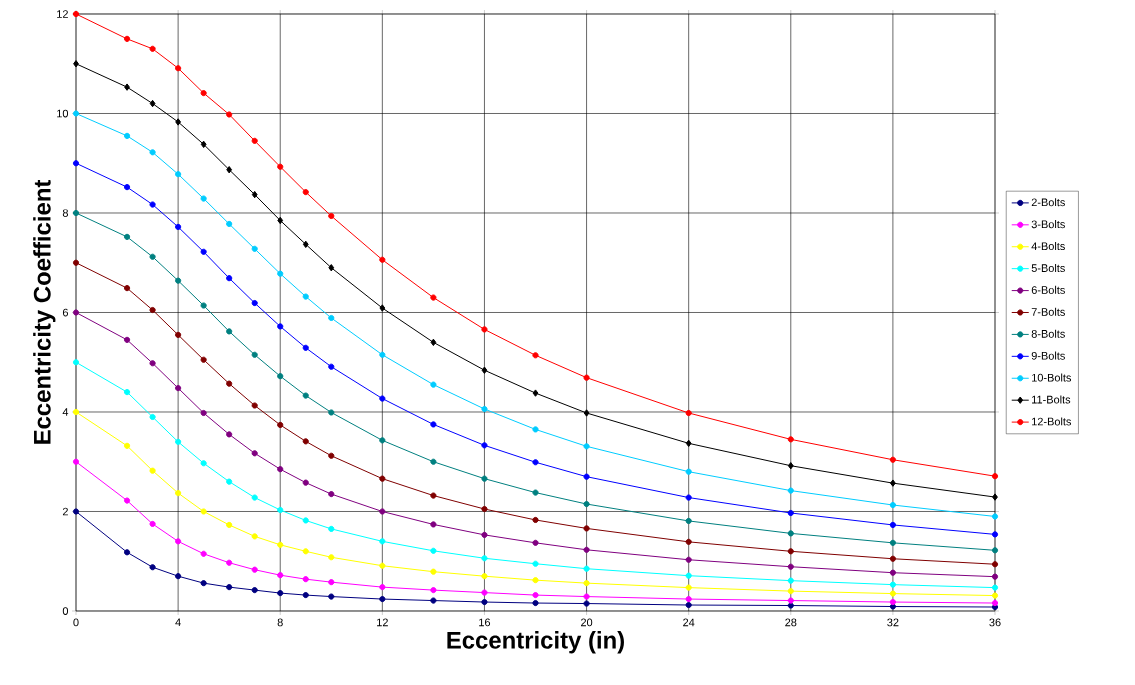 Image resolution: width=1135 pixels, height=685 pixels. What do you see at coordinates (65, 312) in the screenshot?
I see `y-tick-label: 6` at bounding box center [65, 312].